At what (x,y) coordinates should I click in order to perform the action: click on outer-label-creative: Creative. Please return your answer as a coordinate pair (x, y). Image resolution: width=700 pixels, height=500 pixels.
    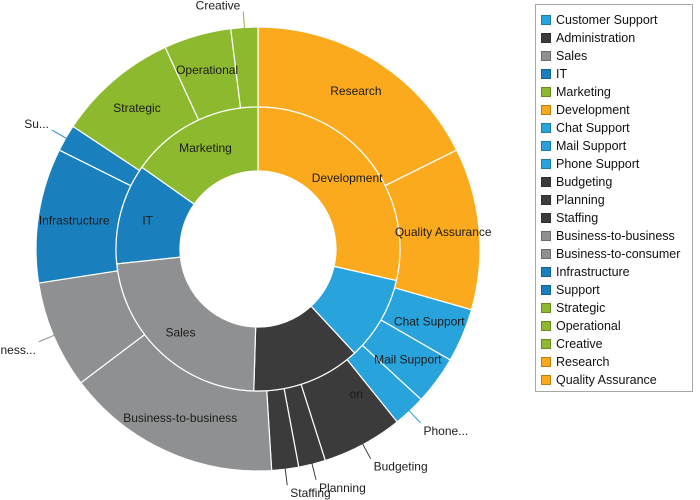
    Looking at the image, I should click on (218, 6).